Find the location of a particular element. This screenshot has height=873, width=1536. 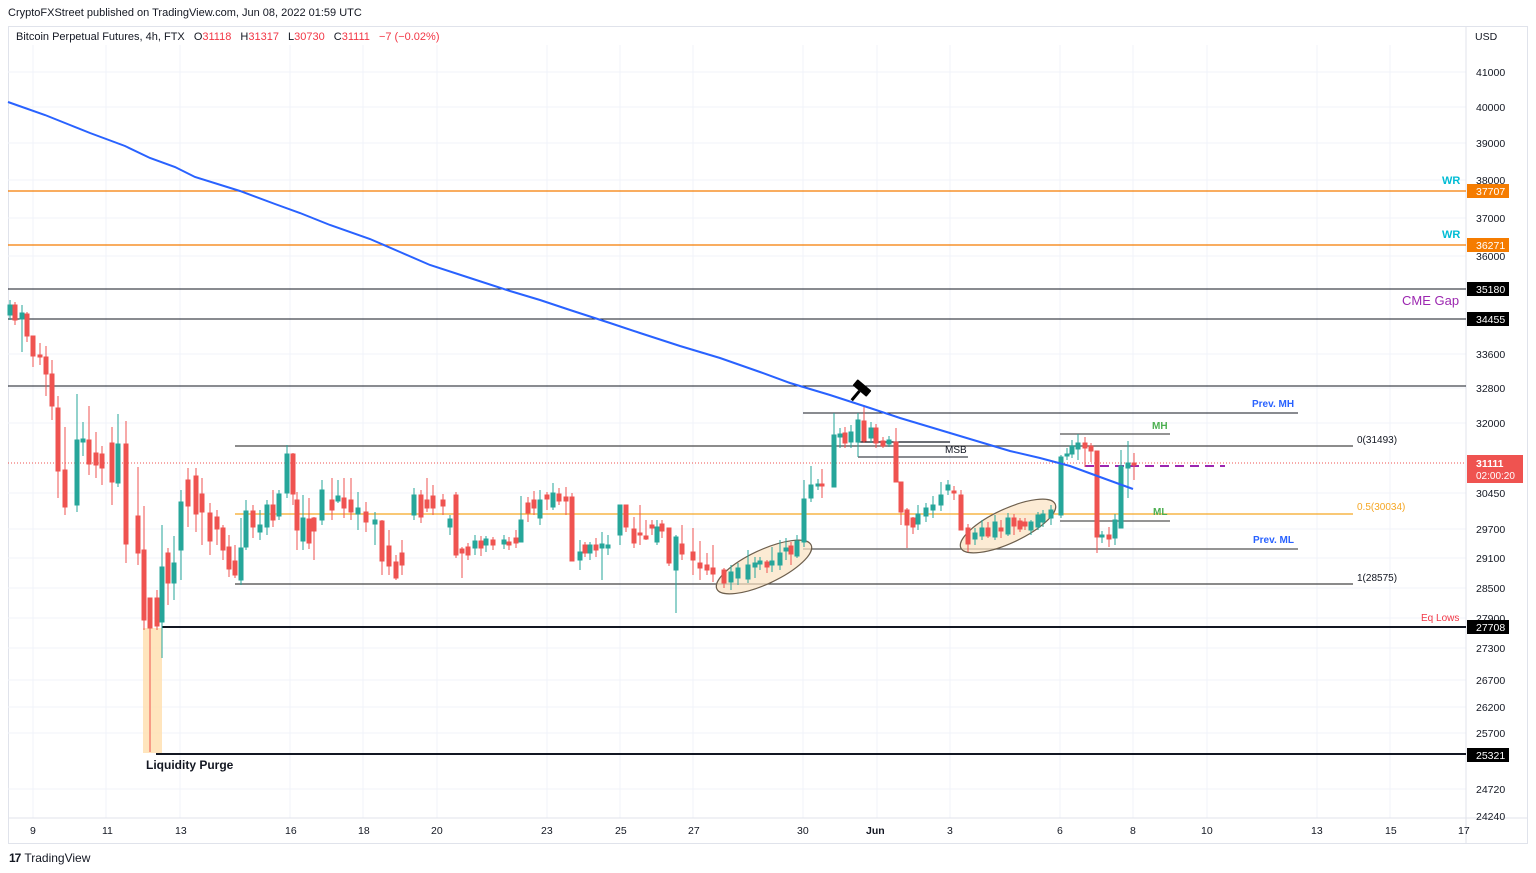

price-tag-36271: 36271 is located at coordinates (1488, 245).